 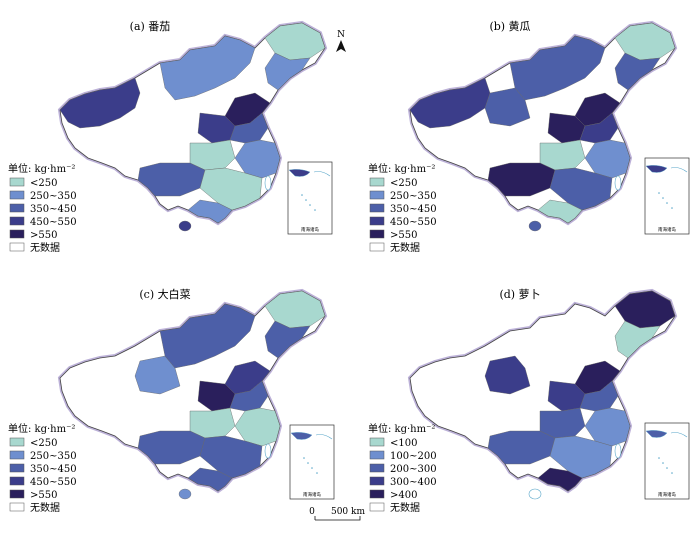 What do you see at coordinates (509, 26) in the screenshot?
I see `panel-title: (b) 黄瓜` at bounding box center [509, 26].